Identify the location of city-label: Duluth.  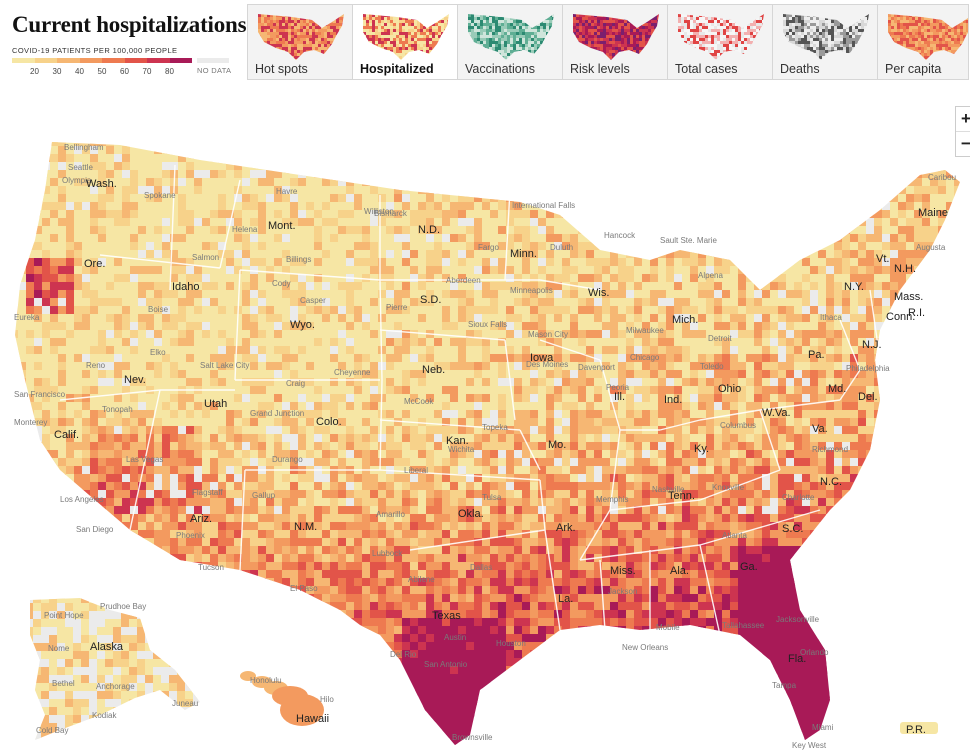
(561, 247).